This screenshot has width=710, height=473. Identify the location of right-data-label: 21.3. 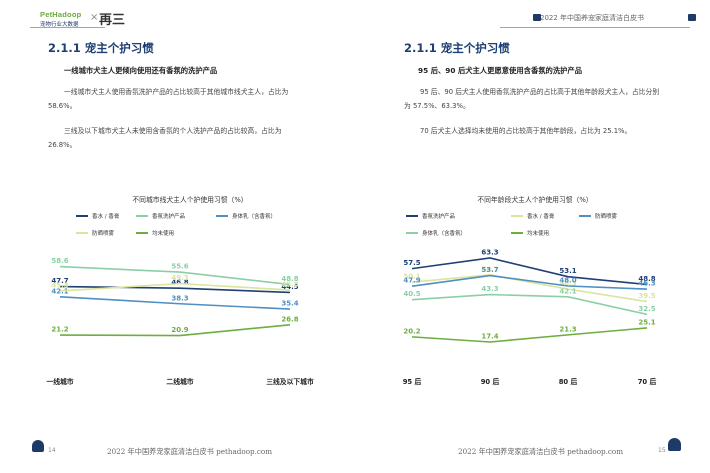
(567, 329).